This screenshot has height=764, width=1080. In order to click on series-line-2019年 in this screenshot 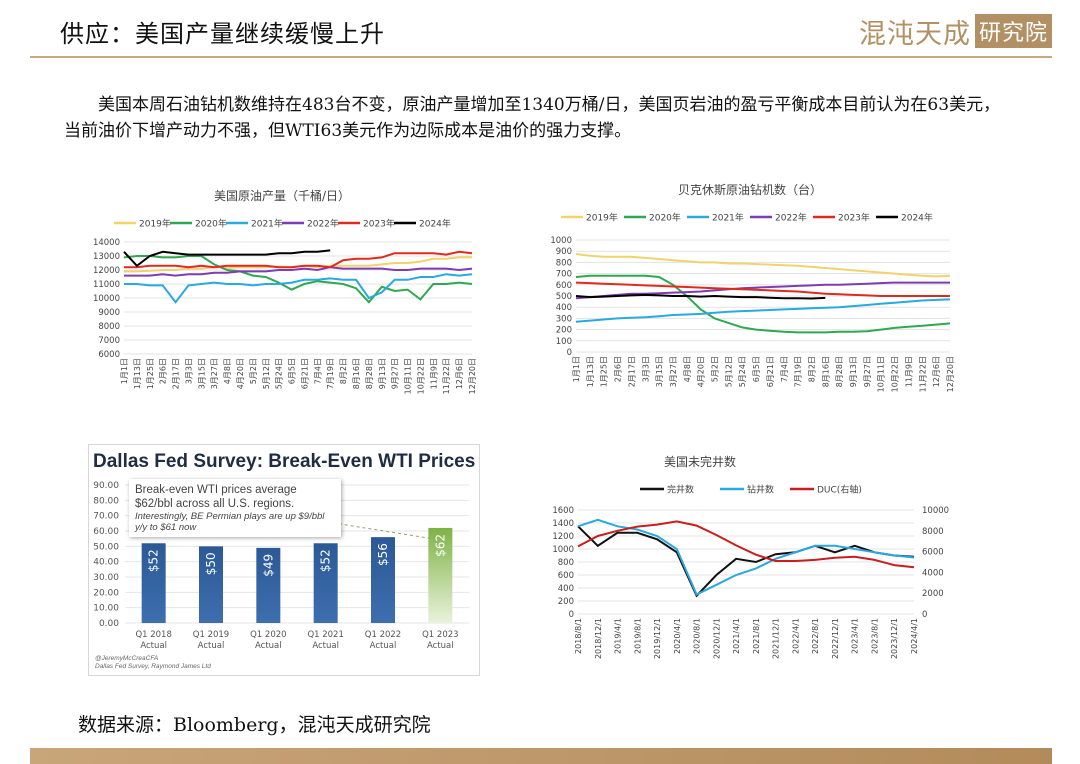, I will do `click(763, 265)`.